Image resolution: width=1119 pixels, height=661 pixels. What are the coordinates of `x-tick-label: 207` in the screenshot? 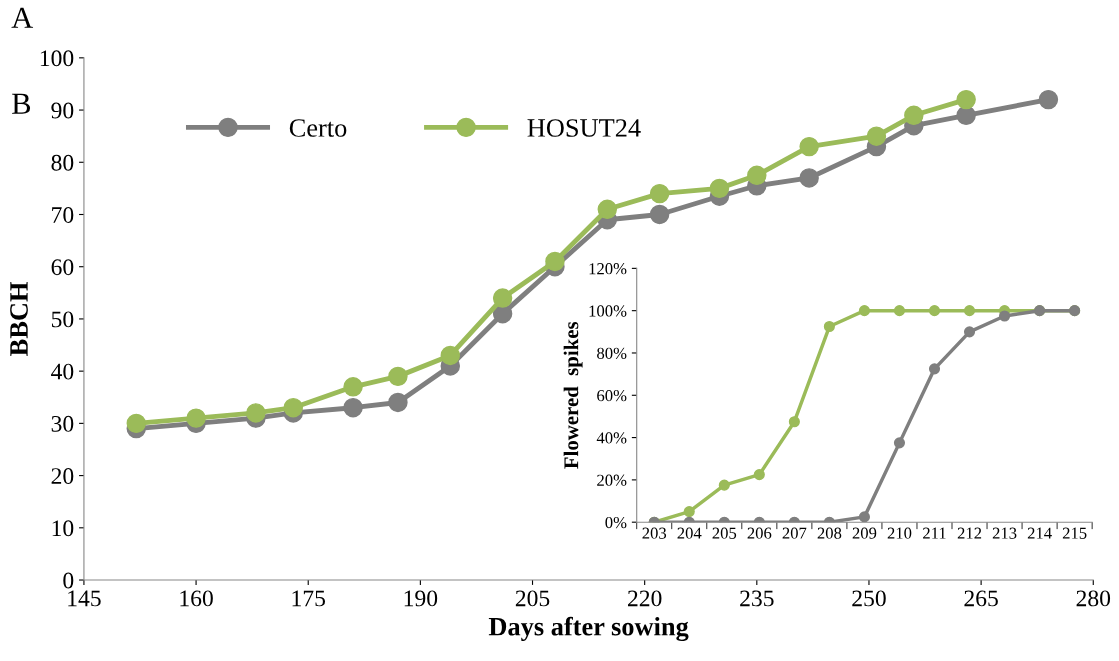 It's located at (794, 533).